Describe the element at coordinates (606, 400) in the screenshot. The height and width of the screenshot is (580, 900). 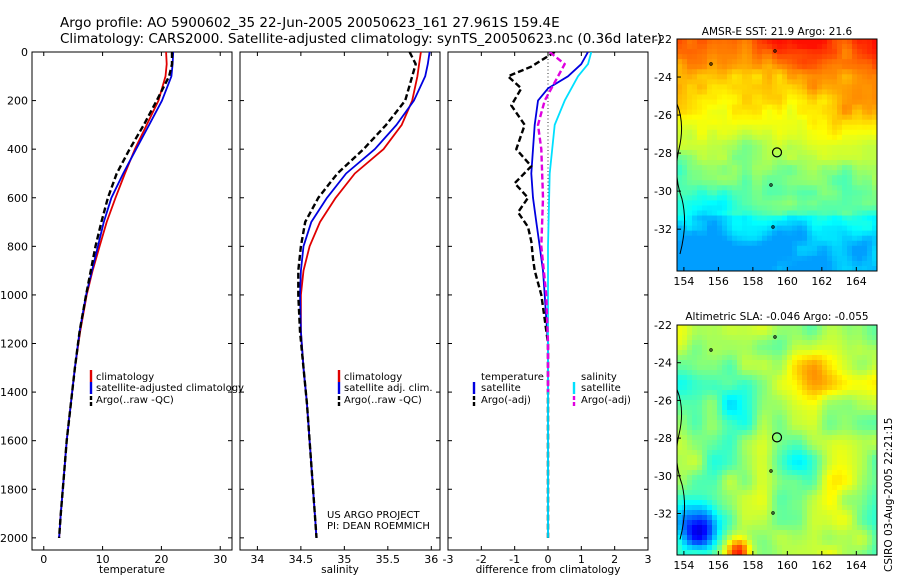
I see `legend-label-sal-argo: Argo(-adj)` at that location.